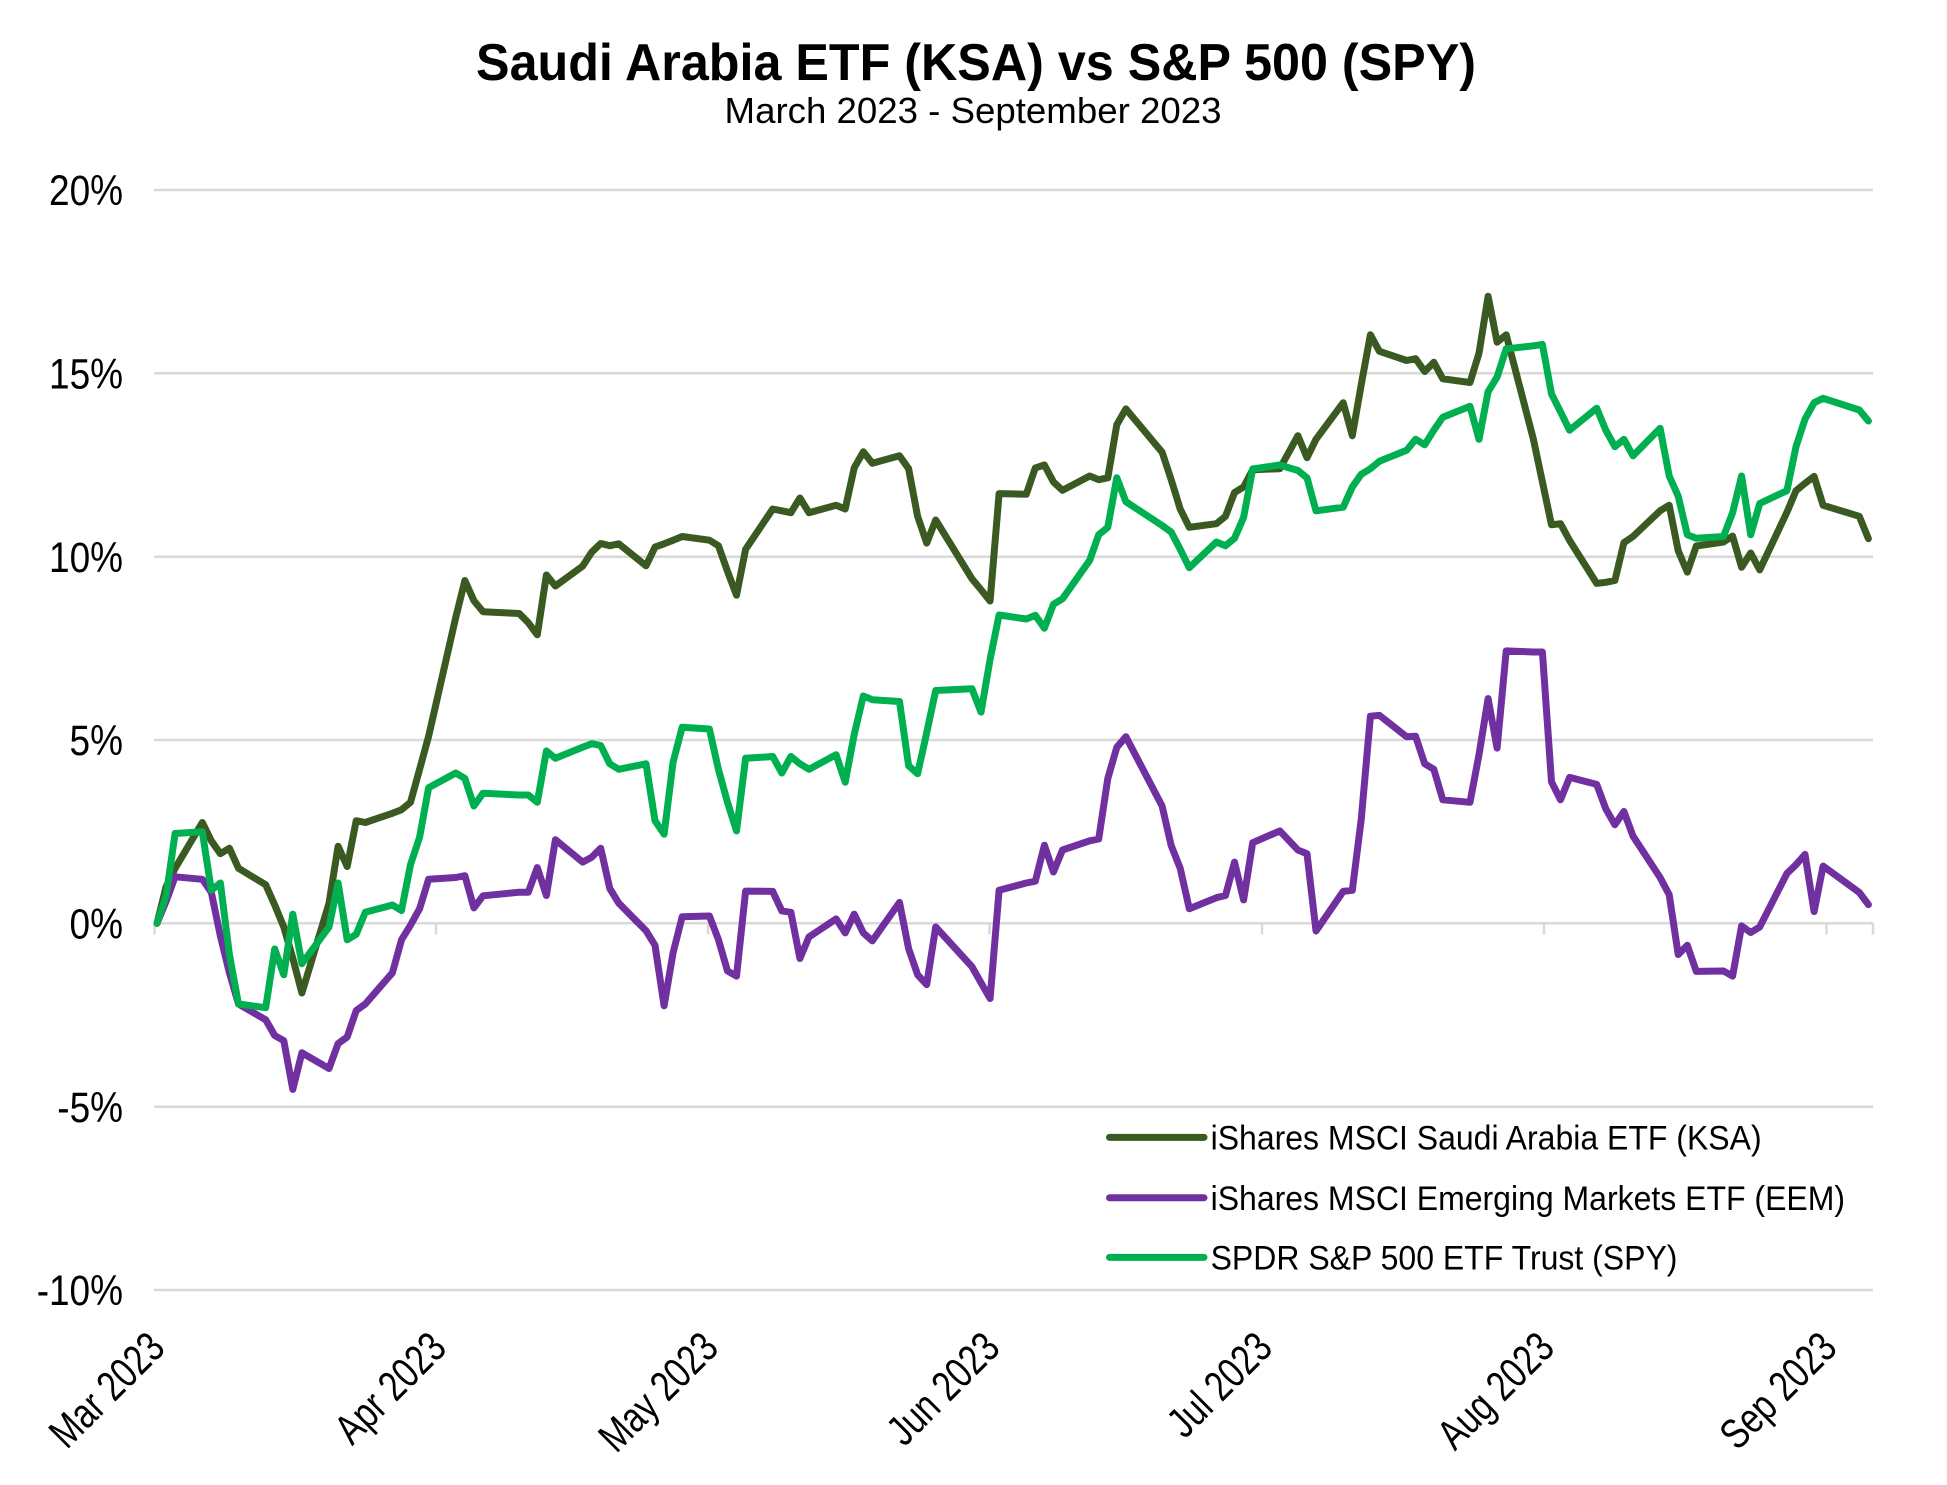 The height and width of the screenshot is (1485, 1947). Describe the element at coordinates (90, 1108) in the screenshot. I see `svg-text: -5%` at that location.